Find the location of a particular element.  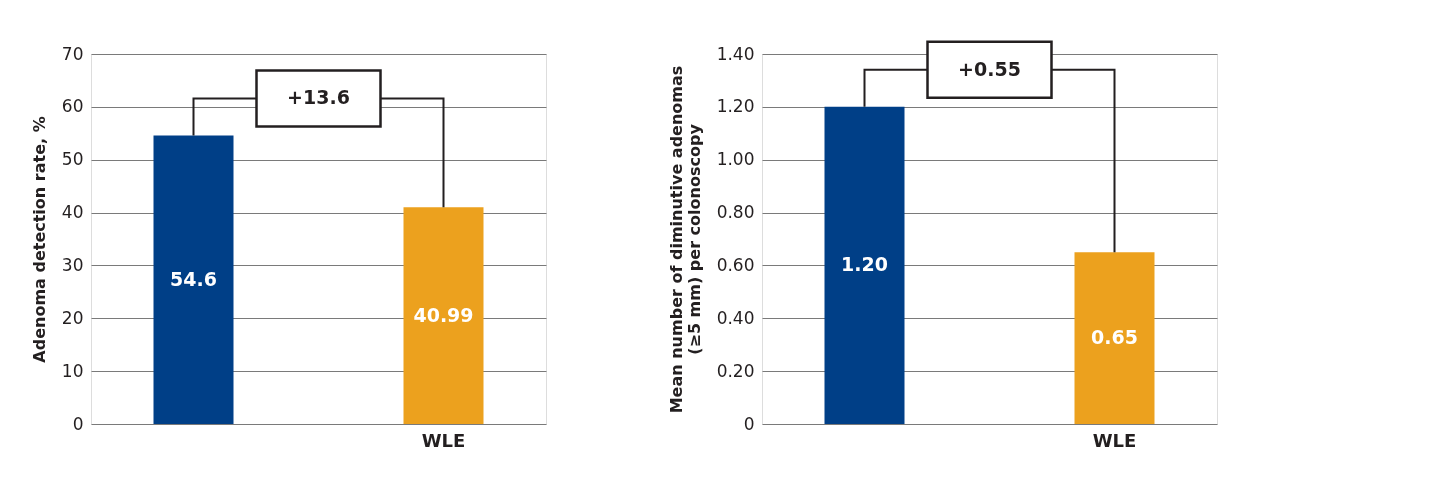

y-axis-title: Adenoma detection rate, % is located at coordinates (39, 239).